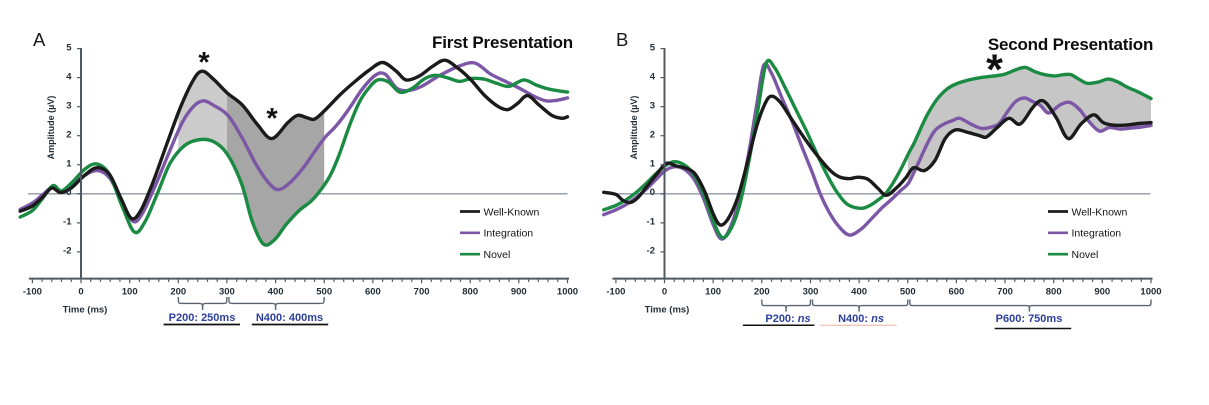 The height and width of the screenshot is (405, 1209). I want to click on svg-text: B, so click(622, 39).